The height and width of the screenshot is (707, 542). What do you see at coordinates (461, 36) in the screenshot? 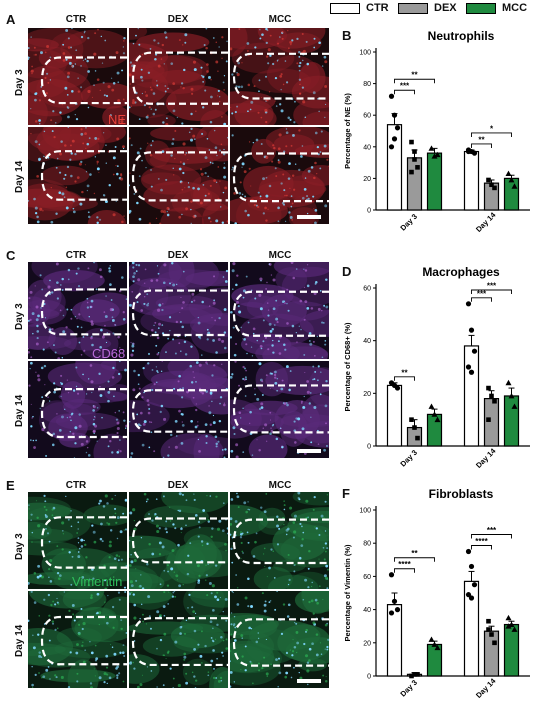
I see `chart-title: Neutrophils` at bounding box center [461, 36].